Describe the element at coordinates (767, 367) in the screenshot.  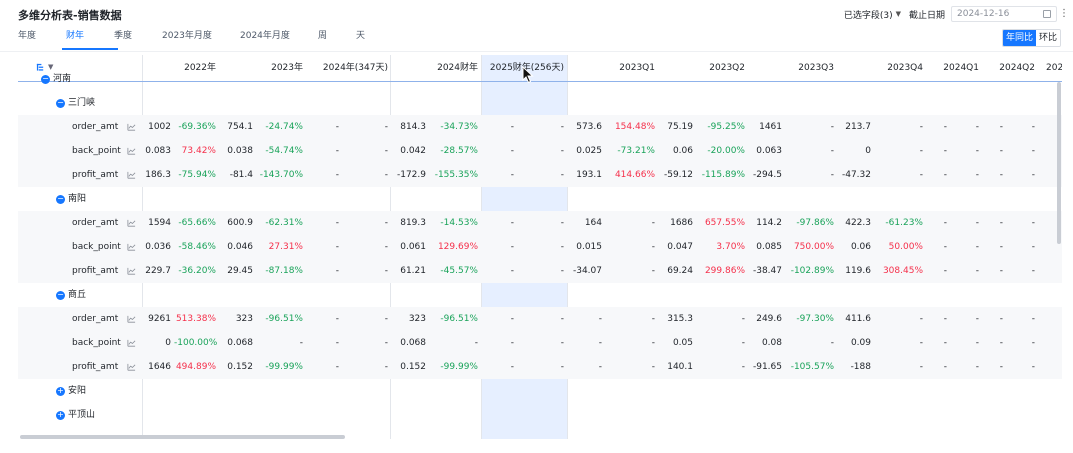
I see `cell-value: -91.65` at that location.